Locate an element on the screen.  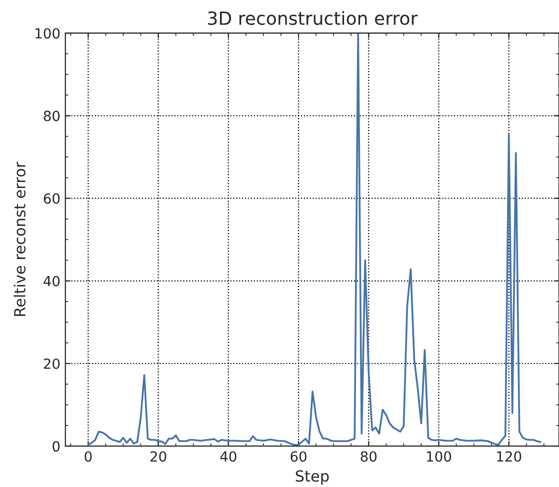
x-tick-label: 60 is located at coordinates (298, 456).